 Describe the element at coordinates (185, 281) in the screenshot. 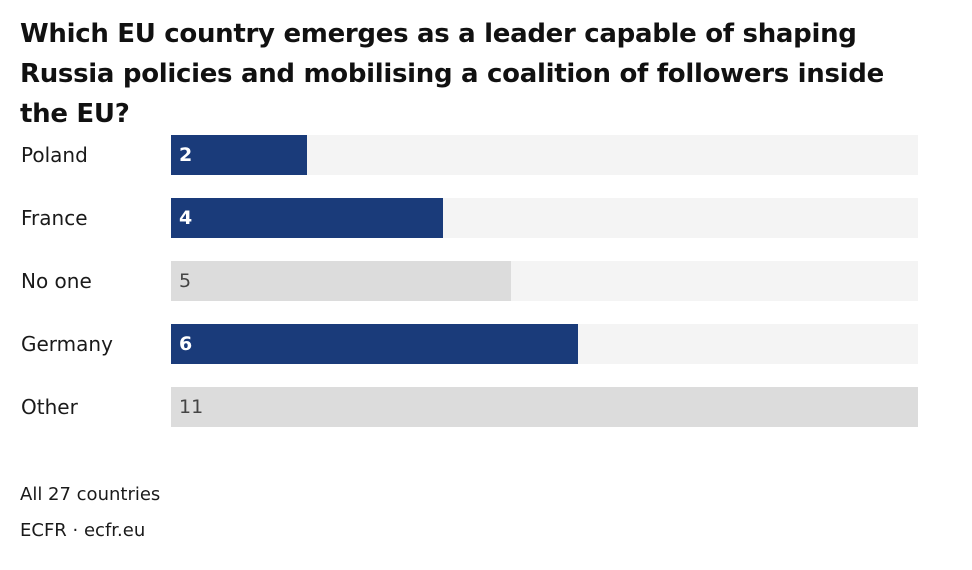

I see `value-label-no-one: 5` at that location.